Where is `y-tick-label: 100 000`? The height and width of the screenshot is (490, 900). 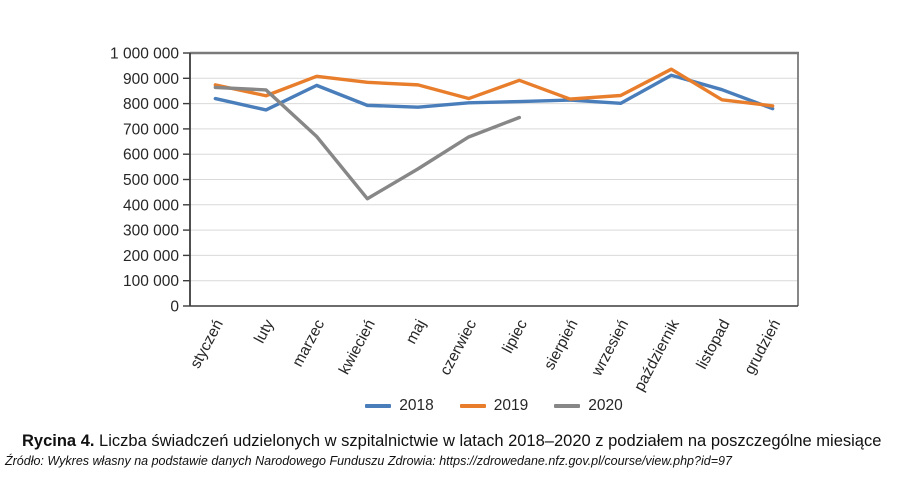
y-tick-label: 100 000 is located at coordinates (151, 281).